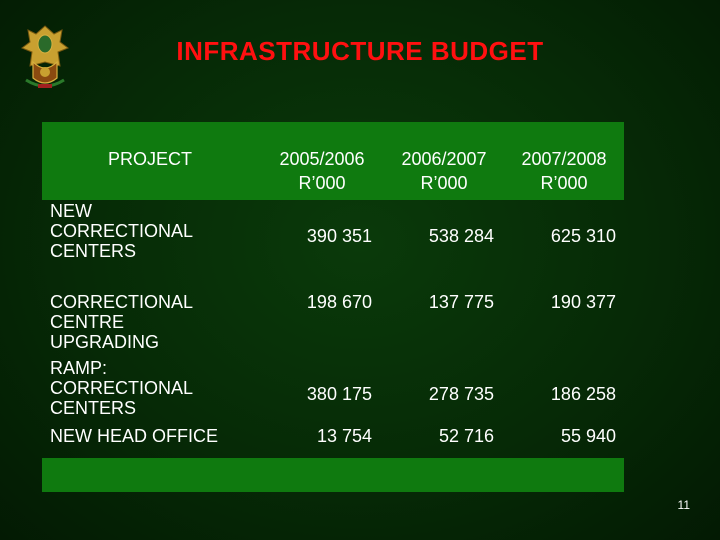  What do you see at coordinates (45, 56) in the screenshot?
I see `coat-of-arms-icon` at bounding box center [45, 56].